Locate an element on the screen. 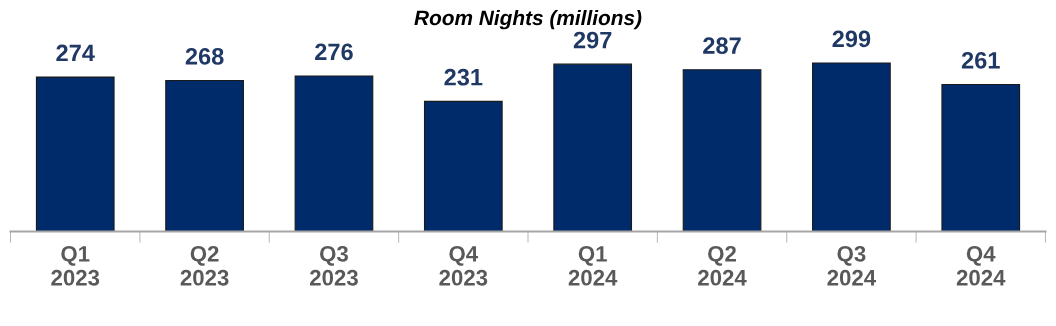 The width and height of the screenshot is (1056, 326). data-label: 274 is located at coordinates (75, 53).